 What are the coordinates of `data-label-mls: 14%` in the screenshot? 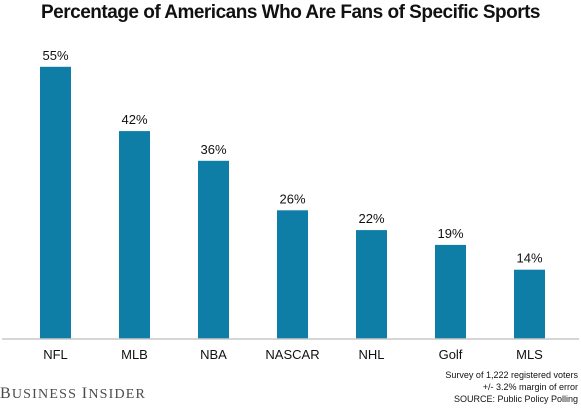 It's located at (529, 258).